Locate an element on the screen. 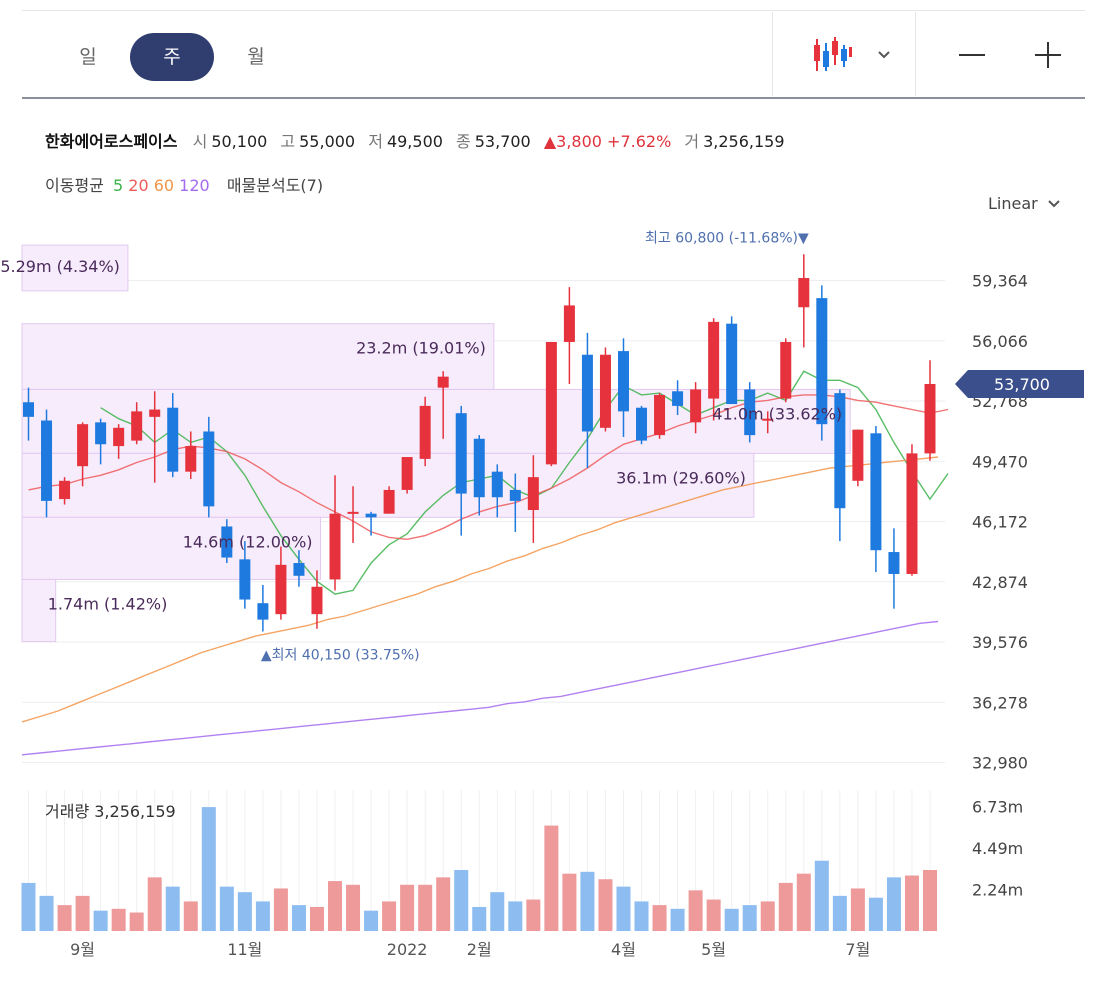 The image size is (1095, 995). ma-20-line is located at coordinates (488, 467).